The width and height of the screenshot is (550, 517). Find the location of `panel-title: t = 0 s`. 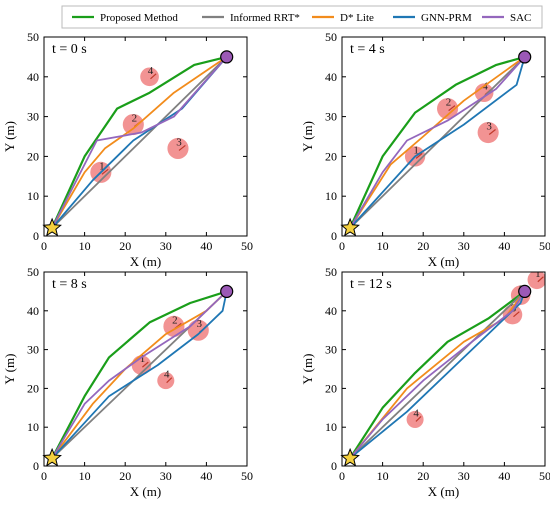

panel-title: t = 0 s is located at coordinates (69, 49).